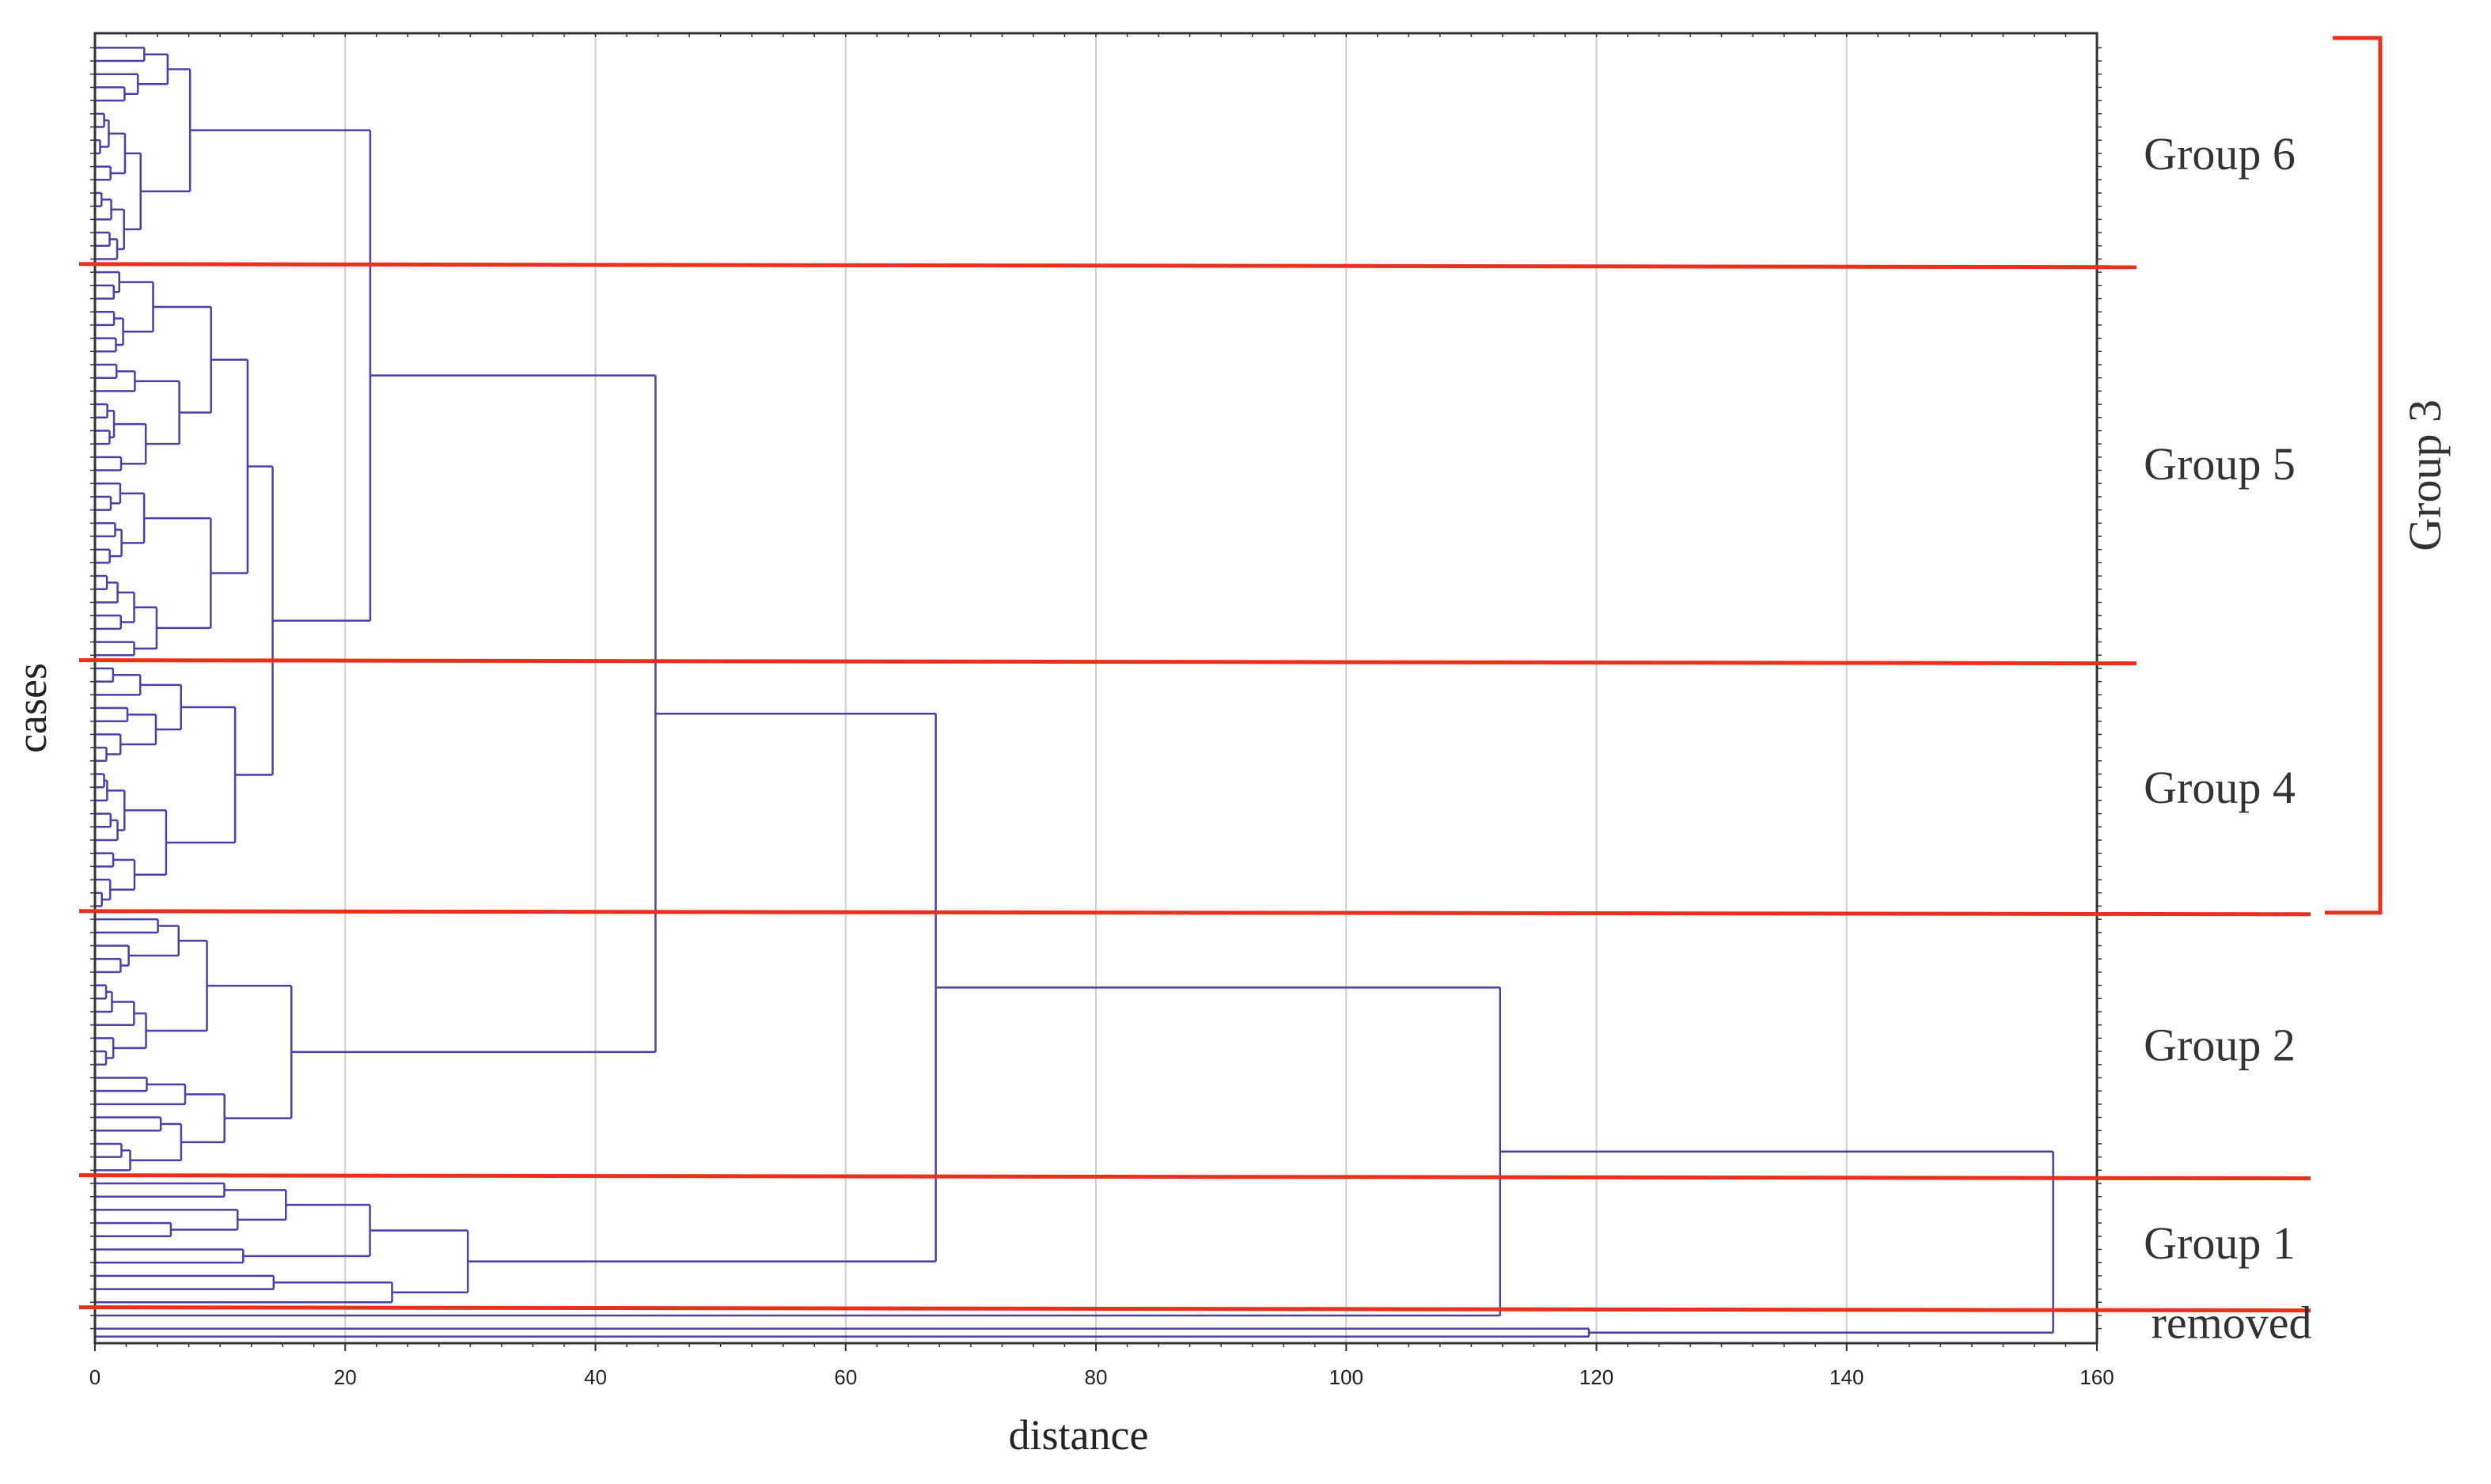  I want to click on x-tick-label: 80, so click(1097, 1377).